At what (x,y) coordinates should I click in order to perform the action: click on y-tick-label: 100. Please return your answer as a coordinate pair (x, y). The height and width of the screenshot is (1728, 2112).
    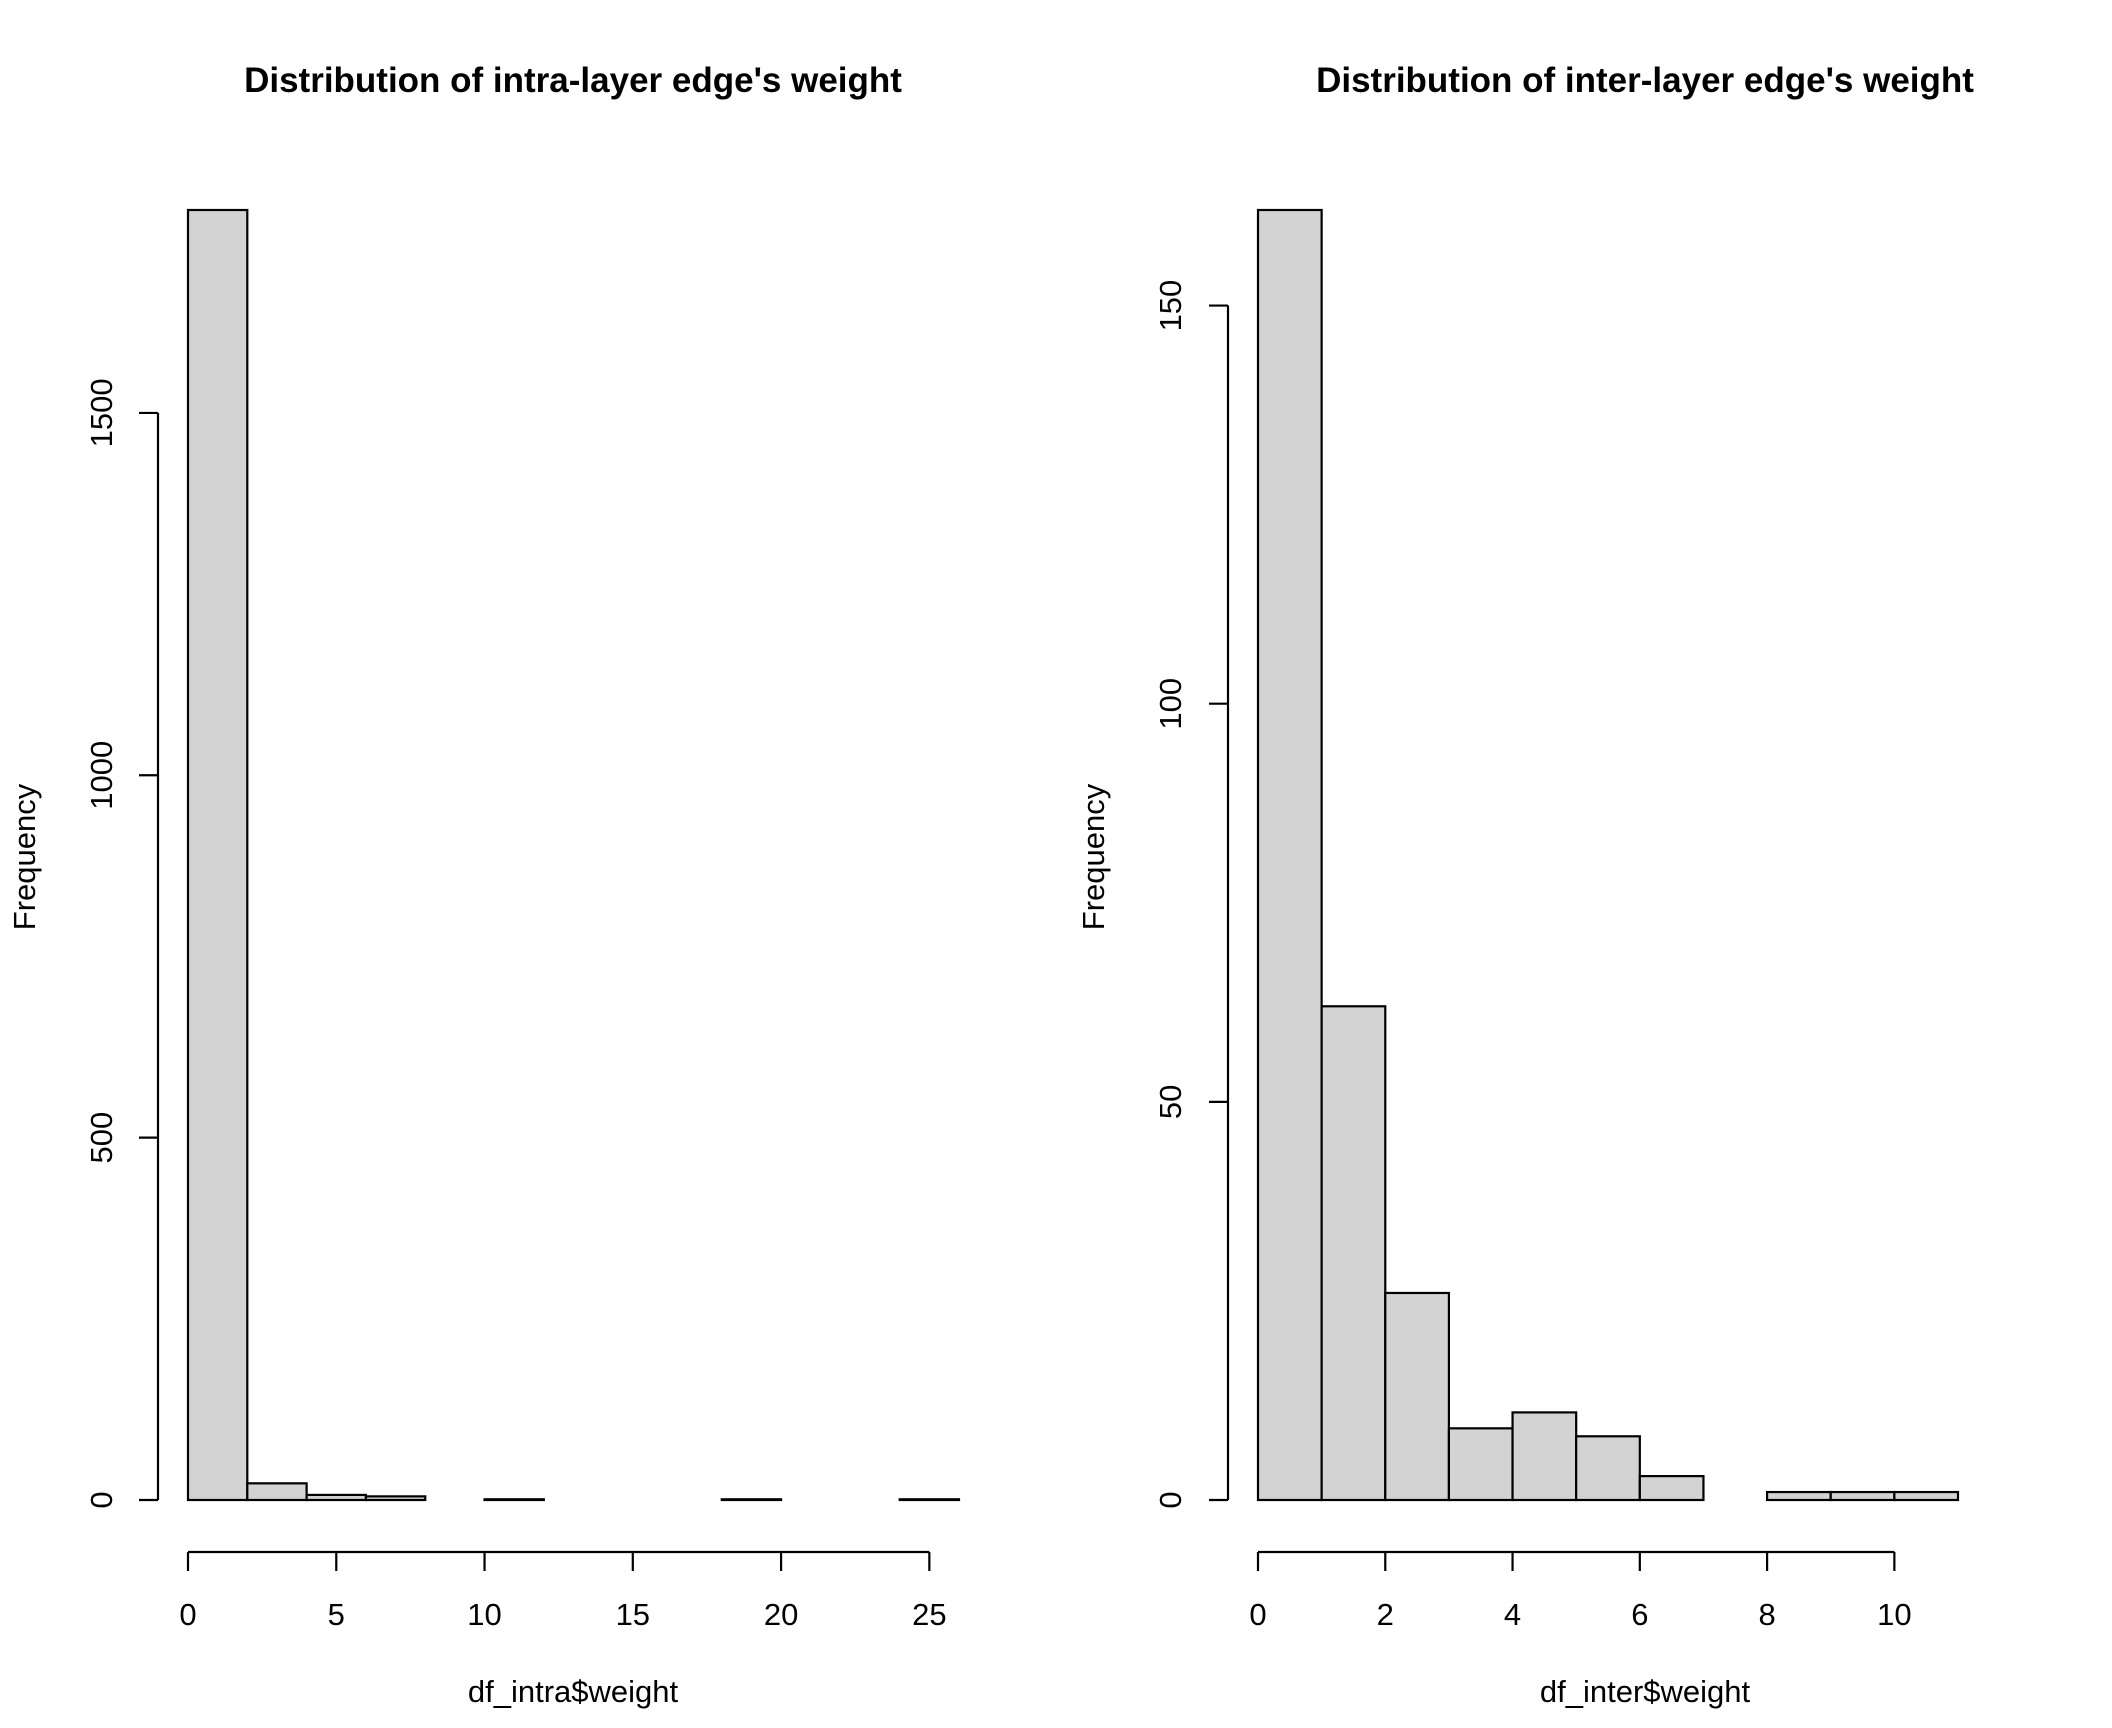
    Looking at the image, I should click on (1170, 704).